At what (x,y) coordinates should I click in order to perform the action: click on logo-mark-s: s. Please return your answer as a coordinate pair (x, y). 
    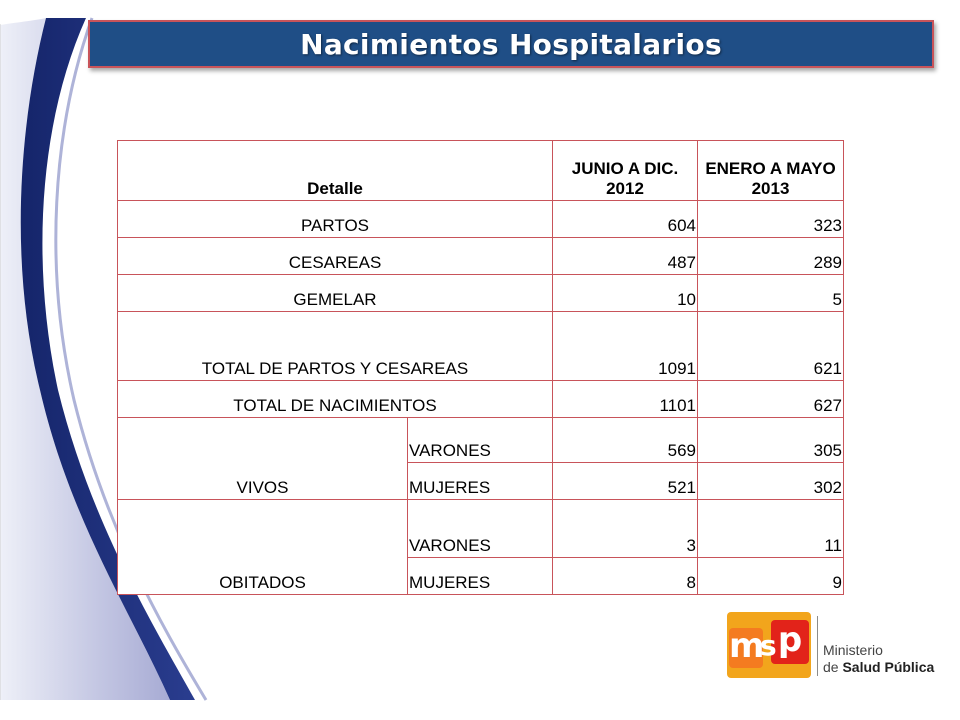
    Looking at the image, I should click on (768, 645).